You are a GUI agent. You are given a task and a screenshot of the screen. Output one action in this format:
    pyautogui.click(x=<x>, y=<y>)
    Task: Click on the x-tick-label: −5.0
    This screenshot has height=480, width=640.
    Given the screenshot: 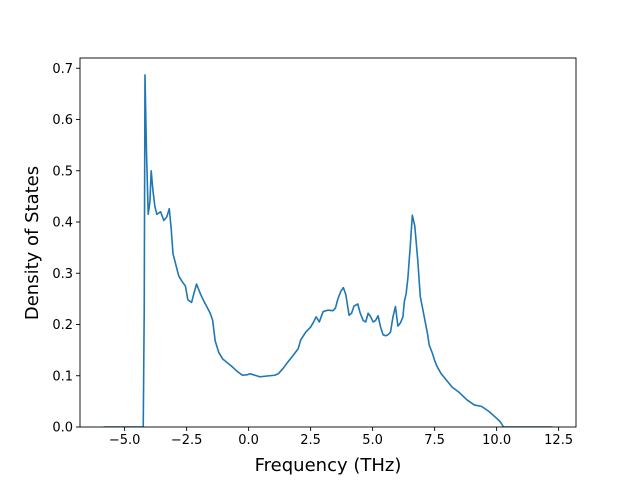 What is the action you would take?
    pyautogui.click(x=125, y=440)
    